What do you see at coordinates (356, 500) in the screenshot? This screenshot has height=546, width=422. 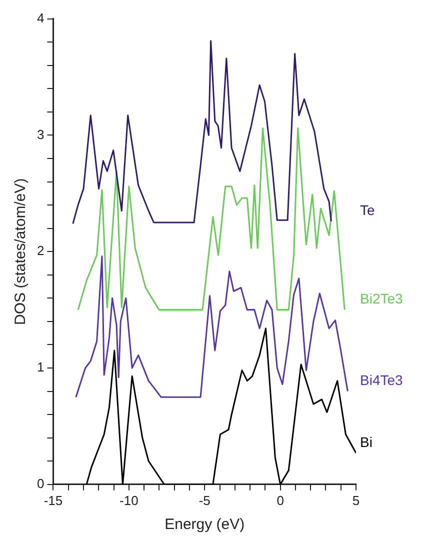 I see `x-tick-label: 5` at bounding box center [356, 500].